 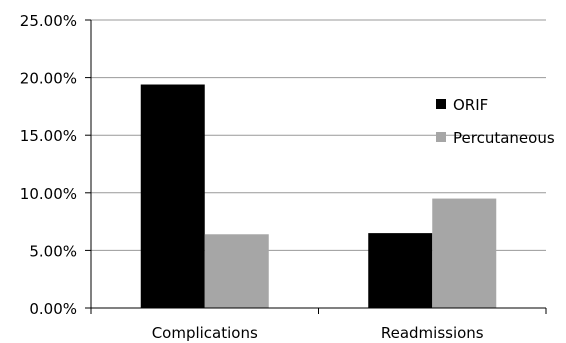 What do you see at coordinates (470, 105) in the screenshot?
I see `legend-label-orif: ORIF` at bounding box center [470, 105].